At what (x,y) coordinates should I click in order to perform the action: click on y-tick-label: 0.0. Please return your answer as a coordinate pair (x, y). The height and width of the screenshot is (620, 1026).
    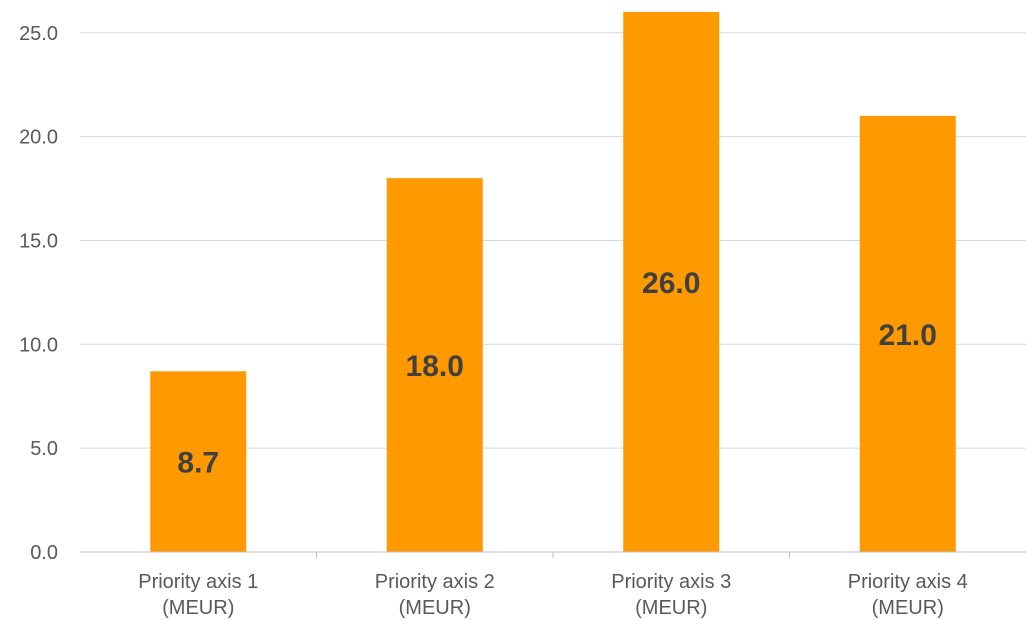
    Looking at the image, I should click on (44, 553).